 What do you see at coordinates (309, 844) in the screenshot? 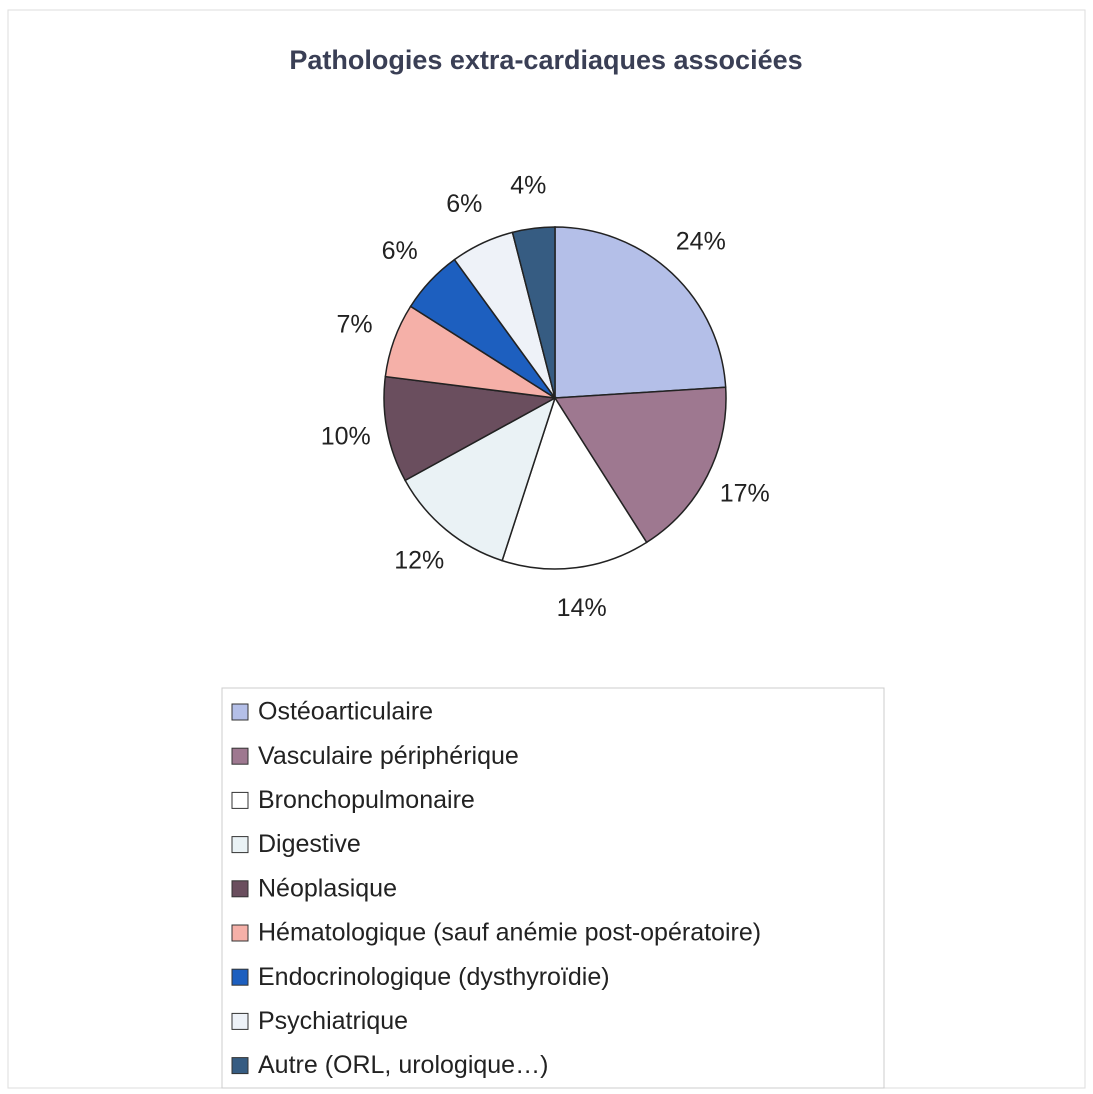
I see `legend-label: Digestive` at bounding box center [309, 844].